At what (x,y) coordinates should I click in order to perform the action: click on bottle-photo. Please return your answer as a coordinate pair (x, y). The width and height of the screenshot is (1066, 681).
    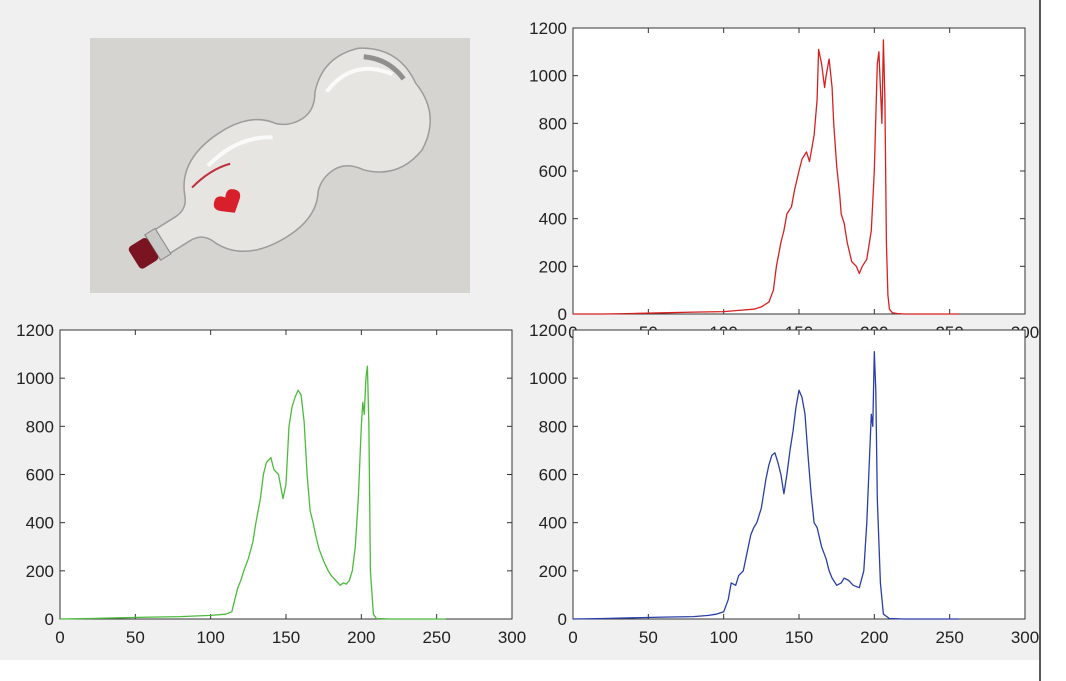
    Looking at the image, I should click on (280, 165).